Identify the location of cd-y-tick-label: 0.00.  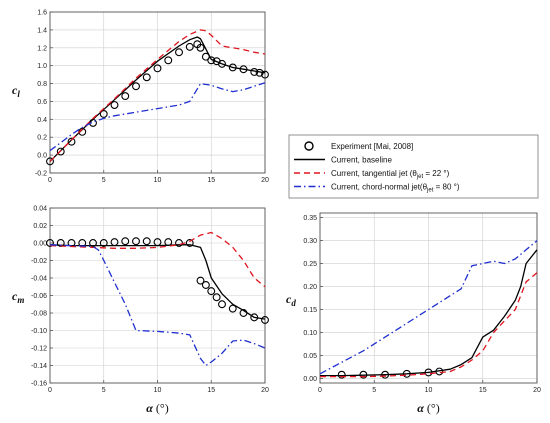
(310, 379).